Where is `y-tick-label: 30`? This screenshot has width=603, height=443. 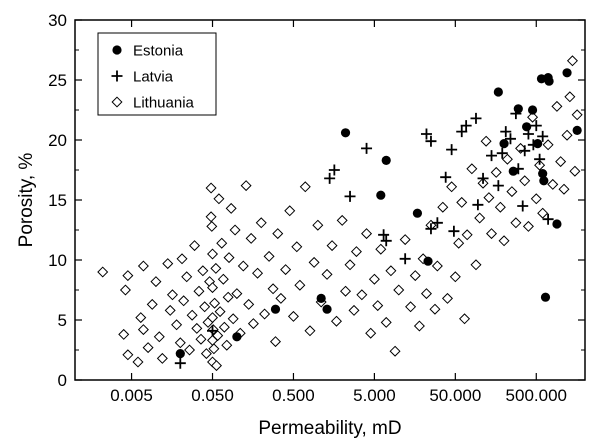
y-tick-label: 30 is located at coordinates (57, 20).